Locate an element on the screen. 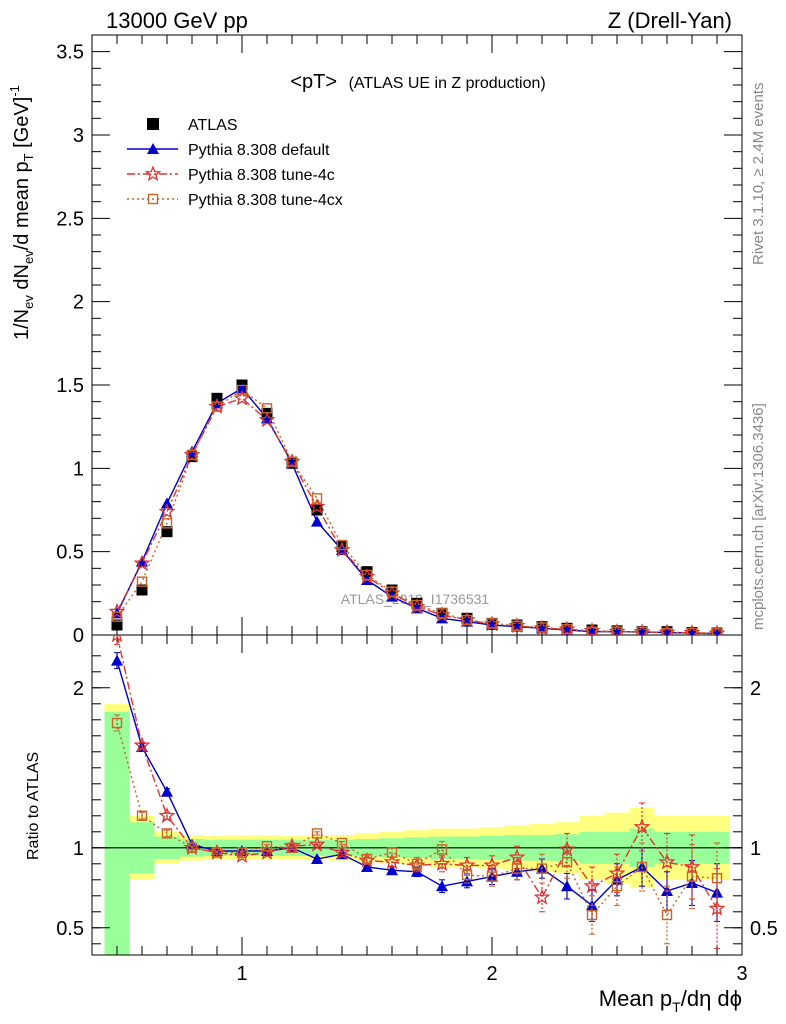 The width and height of the screenshot is (786, 1024). legend-label-2: Pythia 8.308 tune-4c is located at coordinates (261, 175).